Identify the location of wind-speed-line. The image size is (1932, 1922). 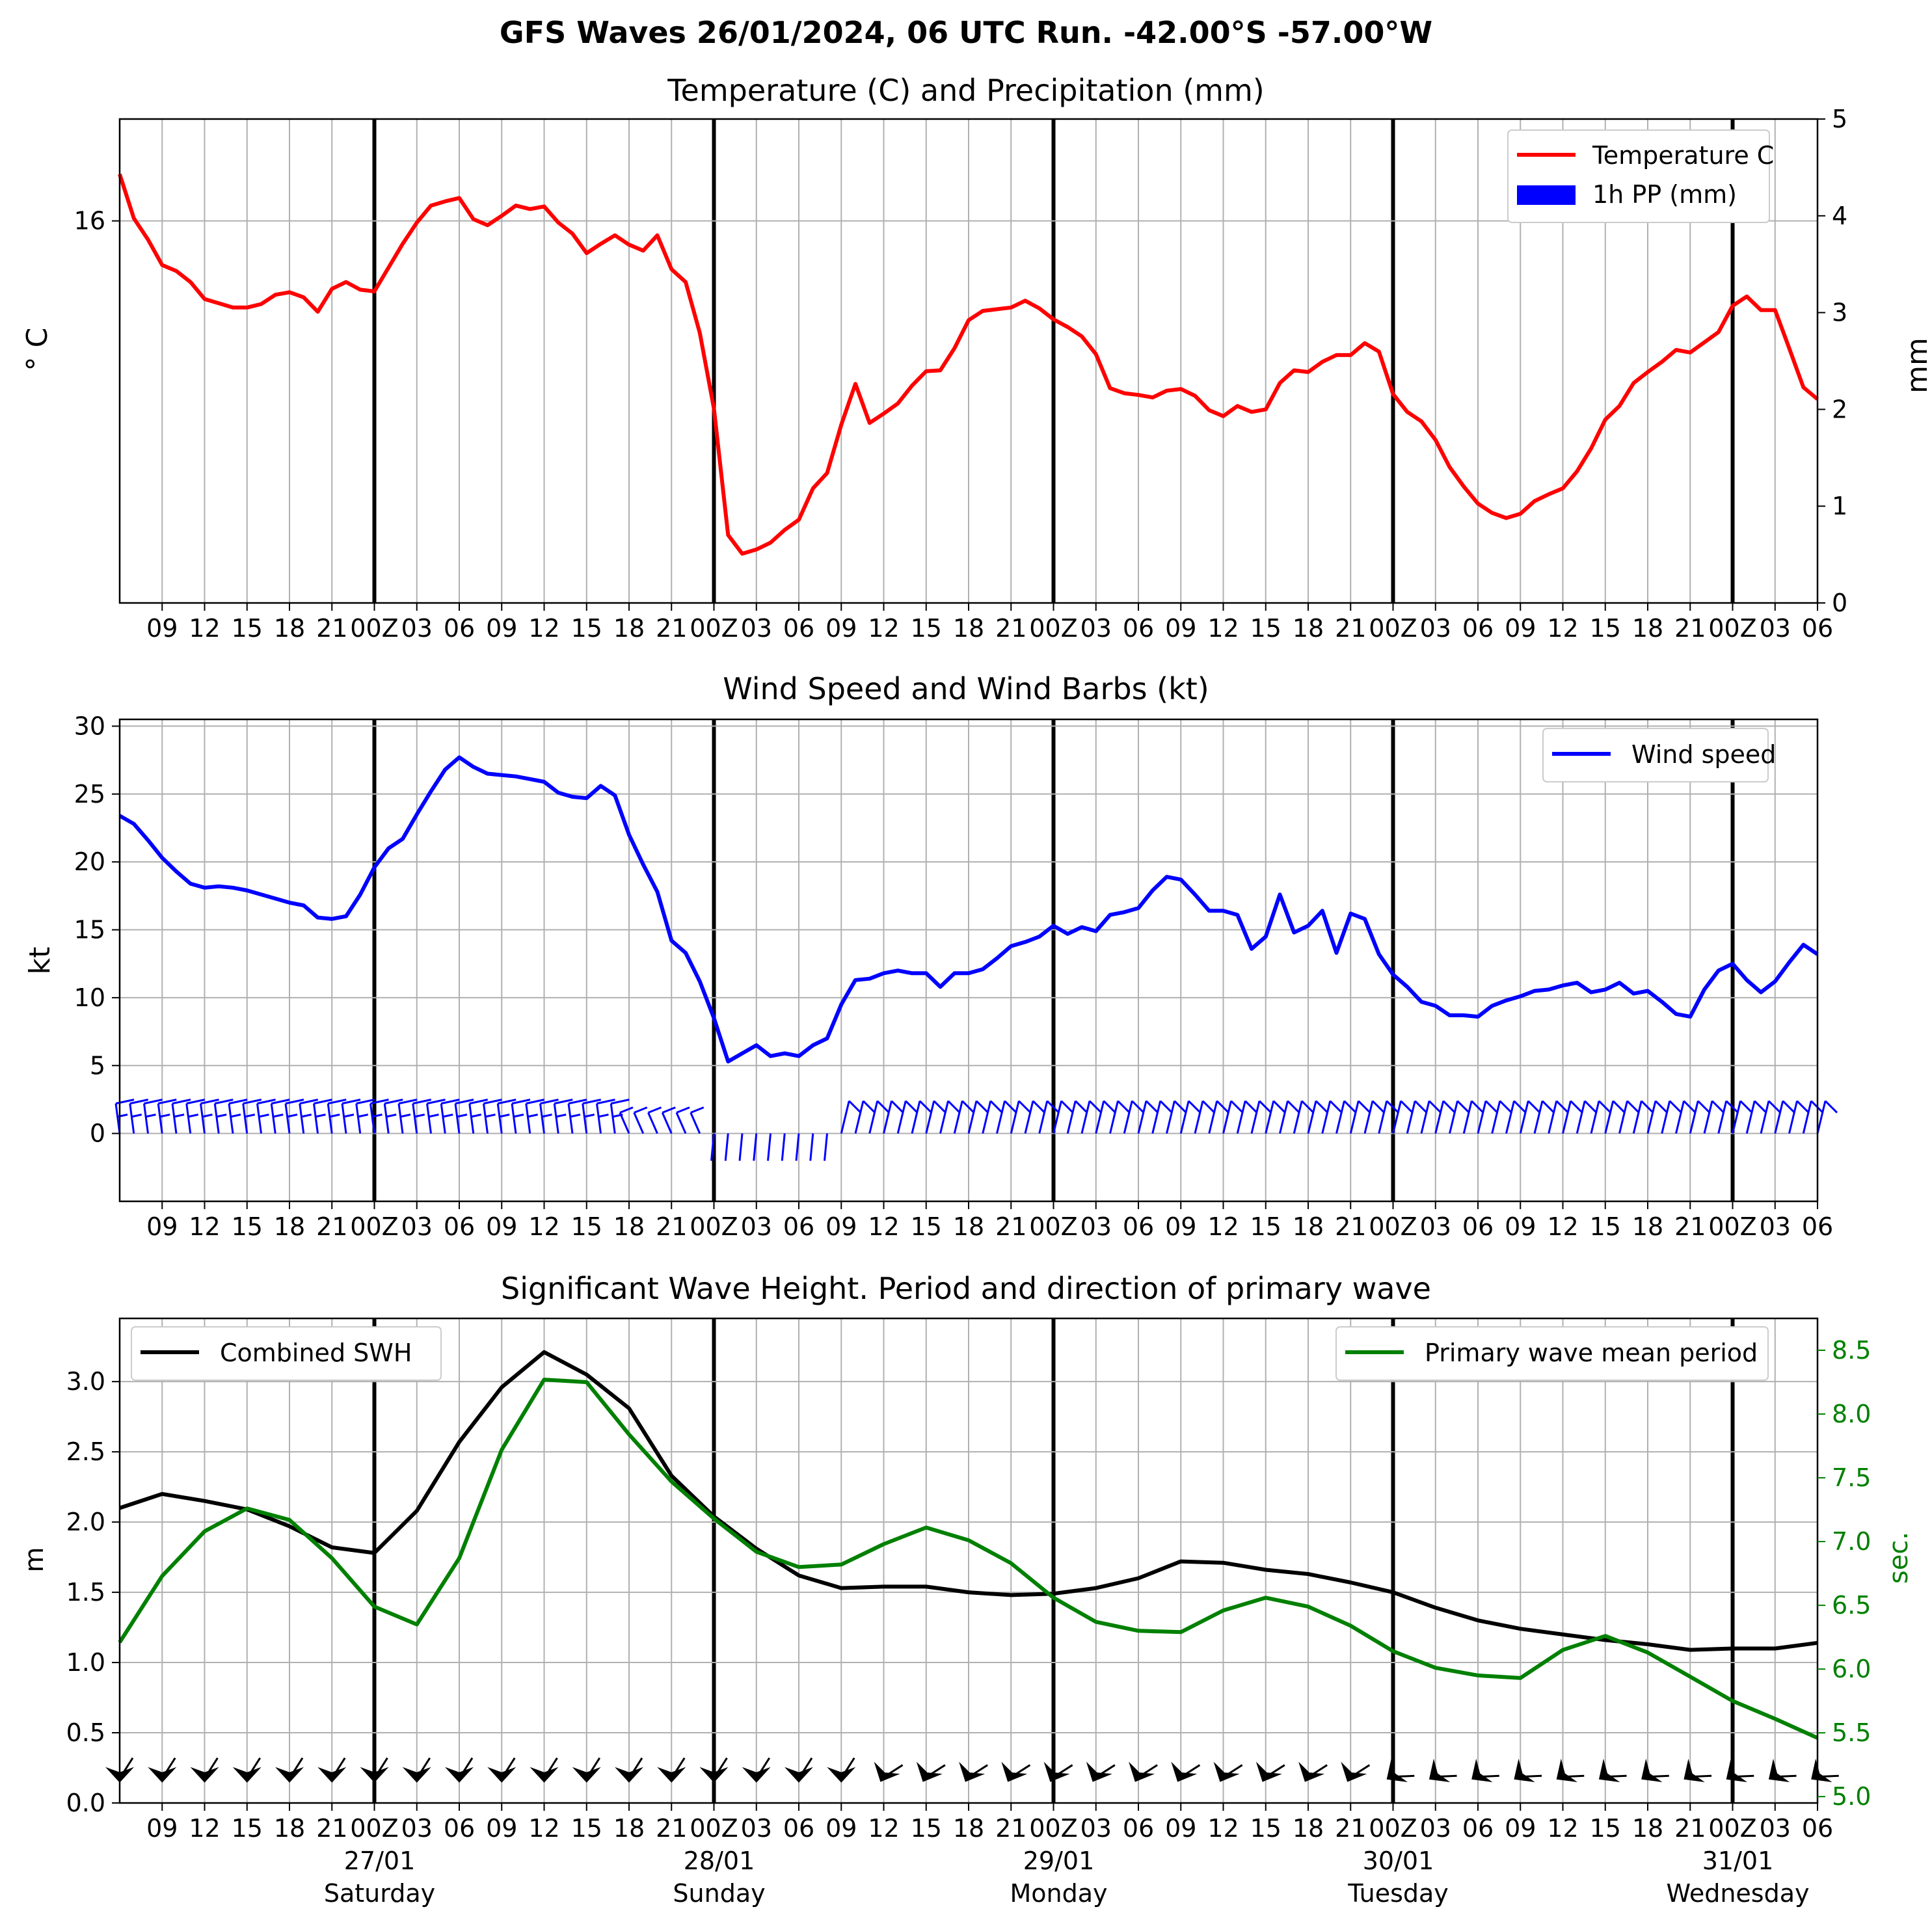
(968, 909).